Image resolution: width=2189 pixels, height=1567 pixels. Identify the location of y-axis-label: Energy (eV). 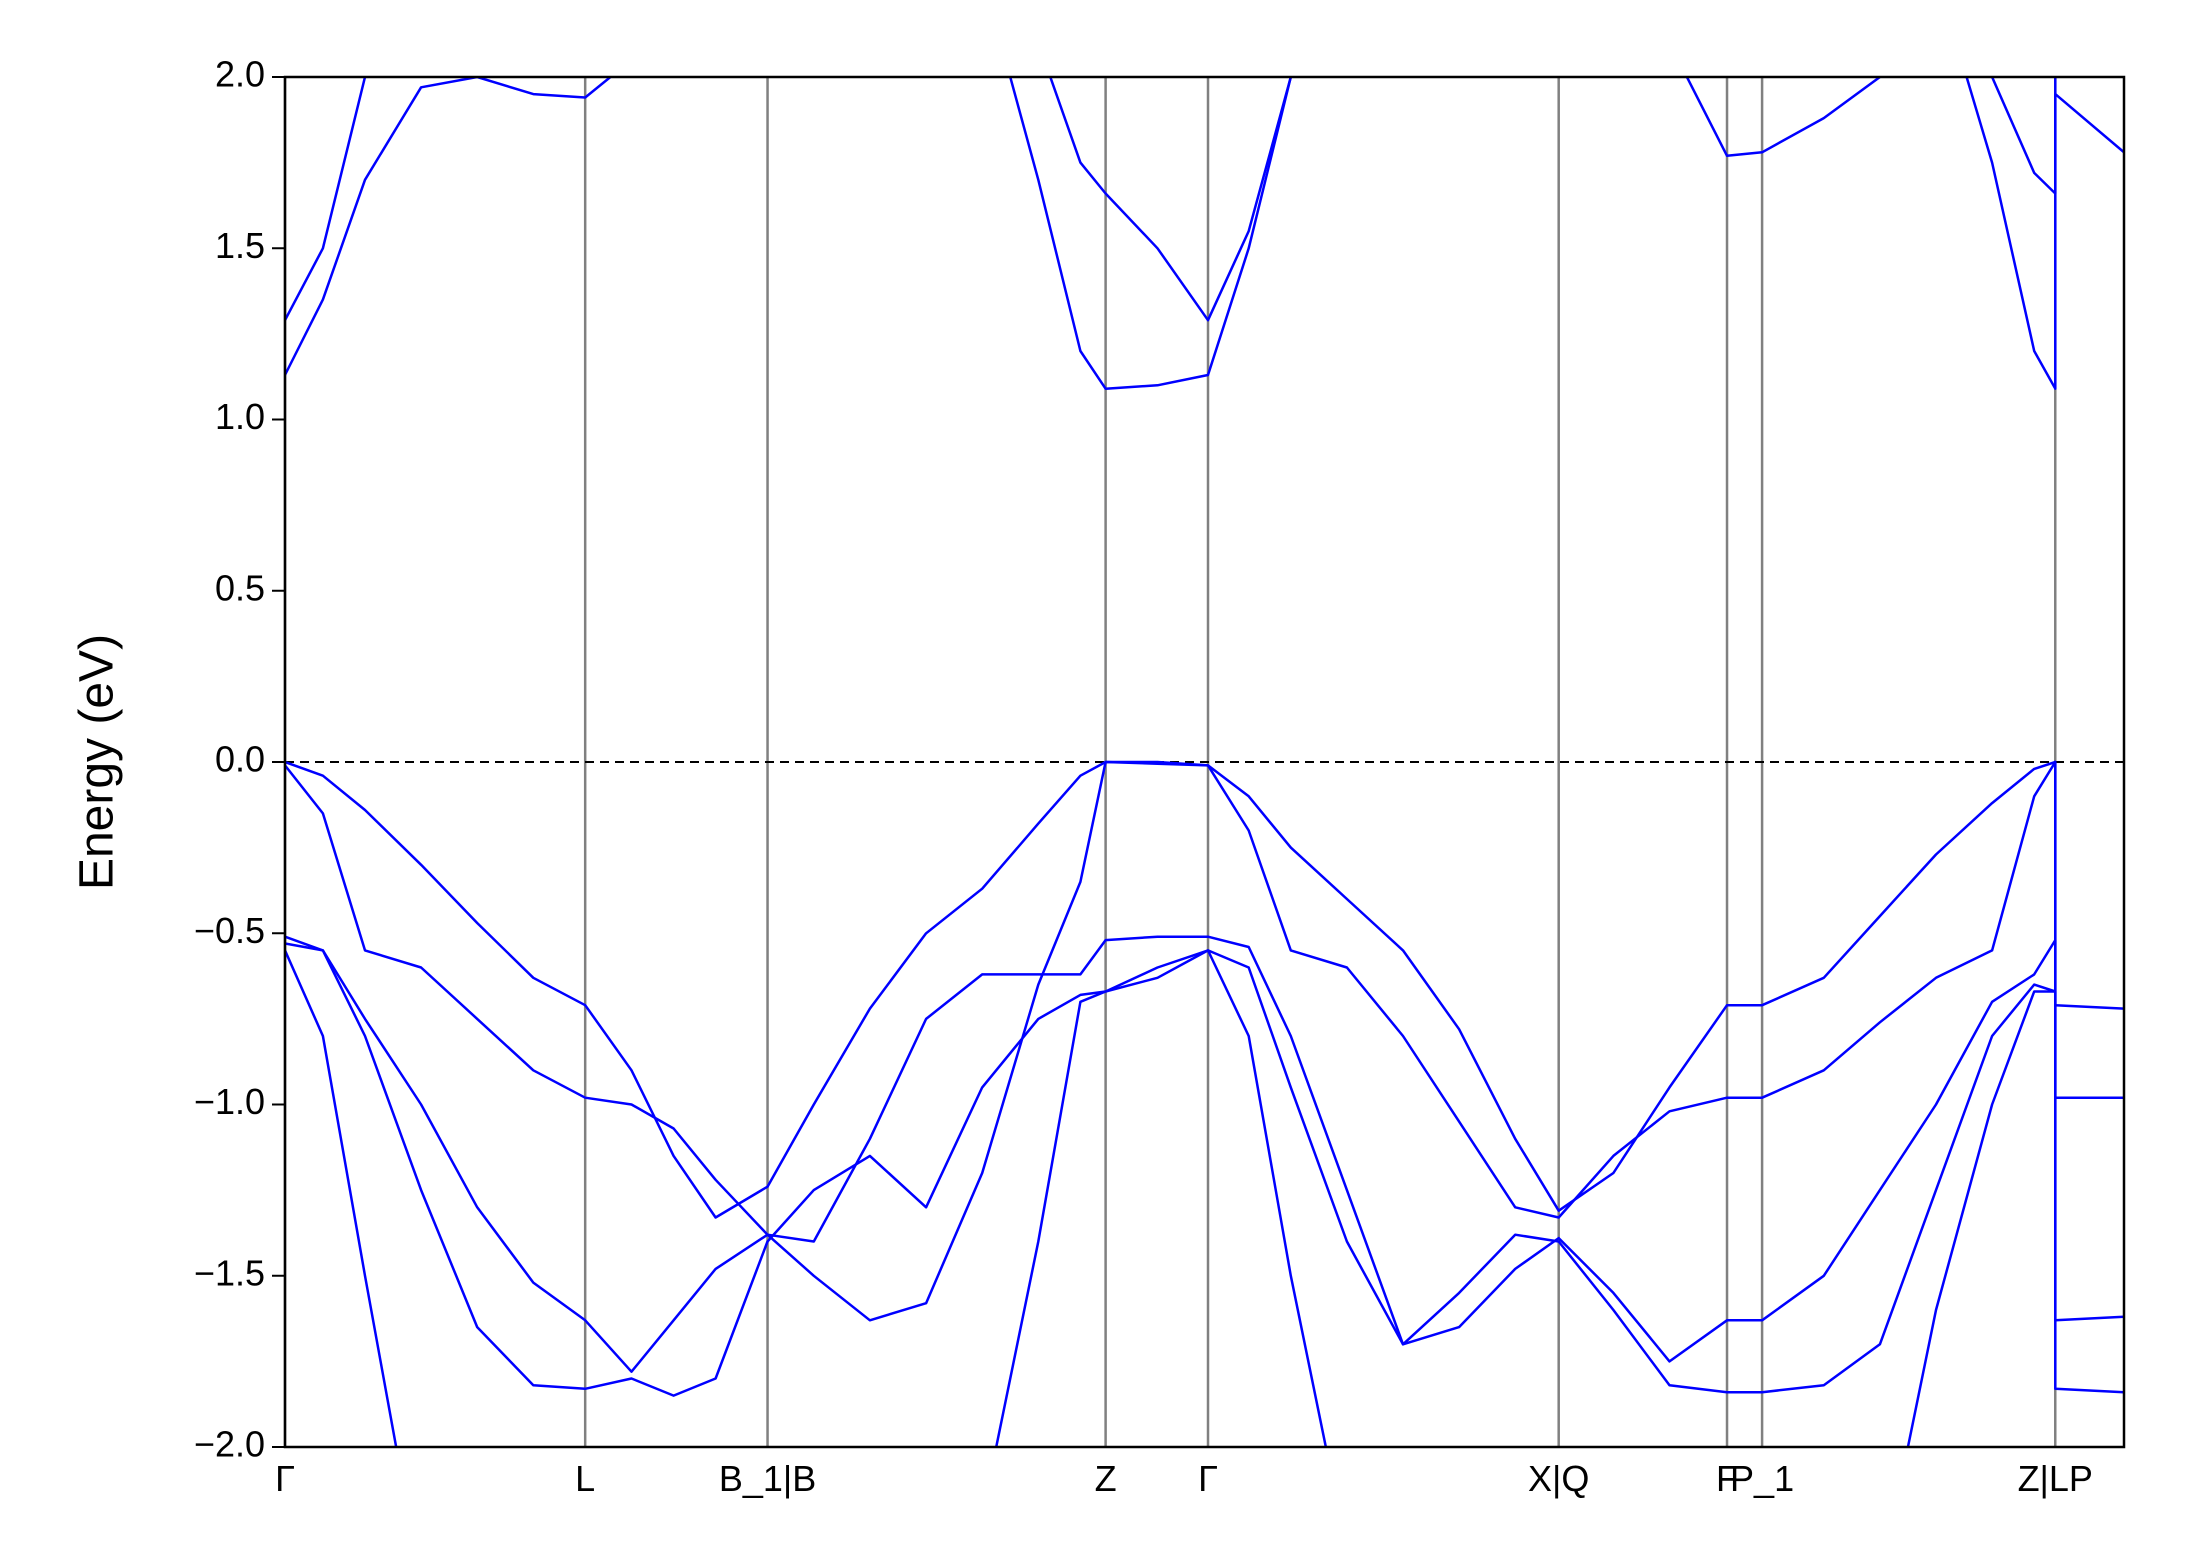
(97, 762).